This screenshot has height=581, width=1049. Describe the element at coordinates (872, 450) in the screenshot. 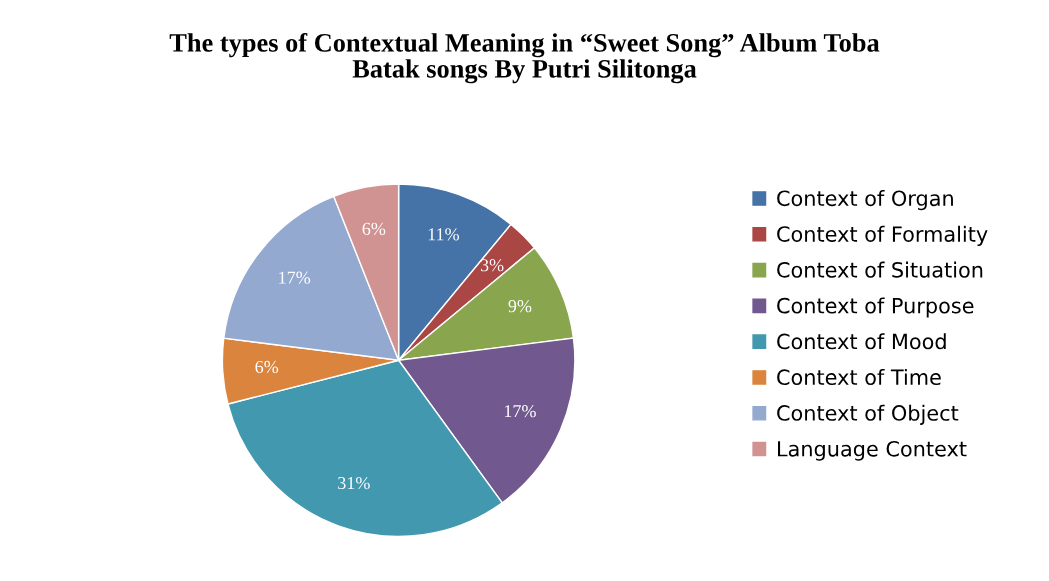

I see `legend-label: Language Context` at that location.